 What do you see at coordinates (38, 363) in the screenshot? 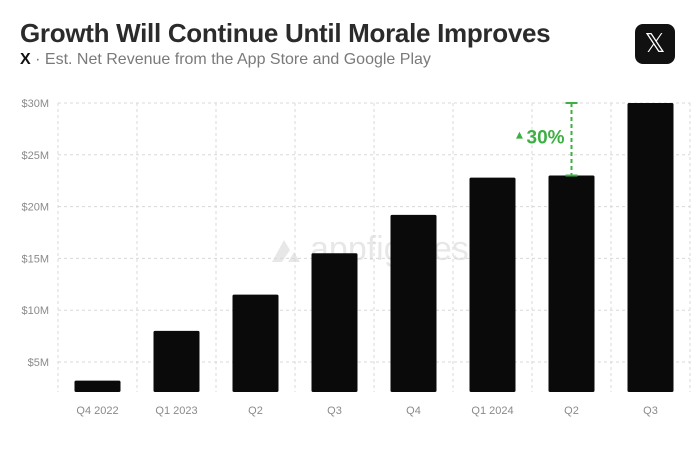
I see `y-tick-label: $5M` at bounding box center [38, 363].